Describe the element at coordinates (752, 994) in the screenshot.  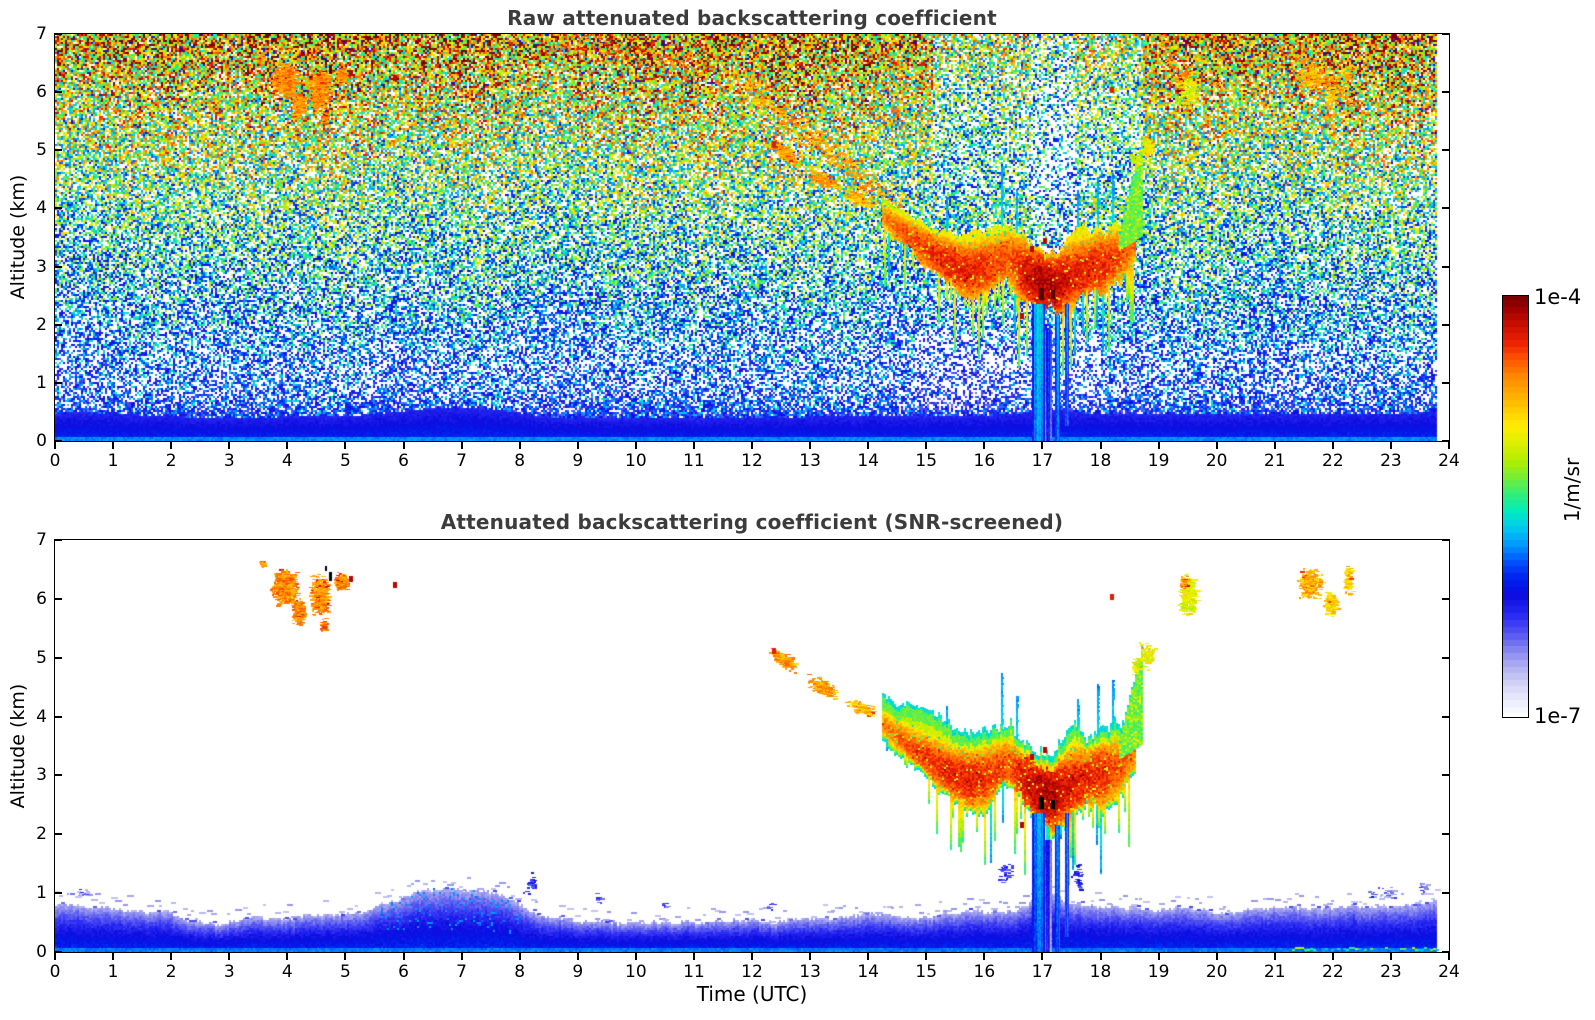
I see `x-axis-label: Time (UTC)` at that location.